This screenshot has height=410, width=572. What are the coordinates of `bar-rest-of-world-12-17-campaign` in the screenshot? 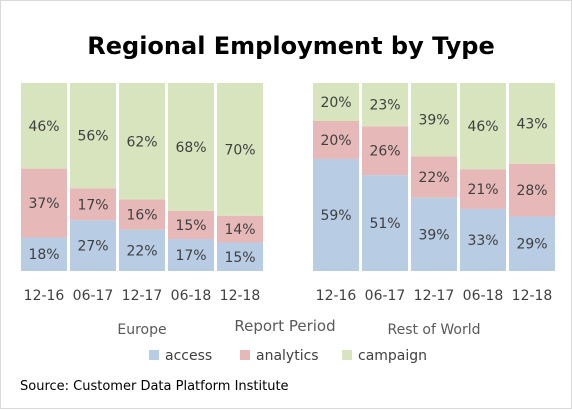 It's located at (434, 120).